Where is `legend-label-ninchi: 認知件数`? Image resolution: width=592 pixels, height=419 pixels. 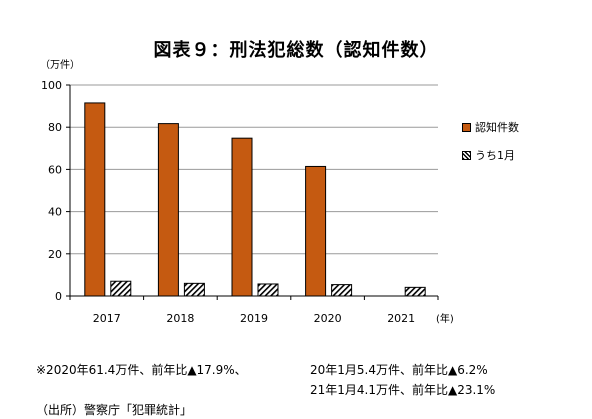
legend-label-ninchi: 認知件数 is located at coordinates (497, 127).